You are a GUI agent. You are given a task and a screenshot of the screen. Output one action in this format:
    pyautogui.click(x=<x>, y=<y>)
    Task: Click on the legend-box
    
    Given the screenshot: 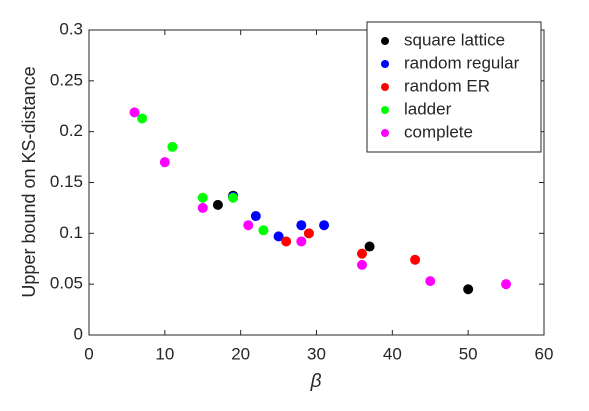 What is the action you would take?
    pyautogui.click(x=454, y=87)
    